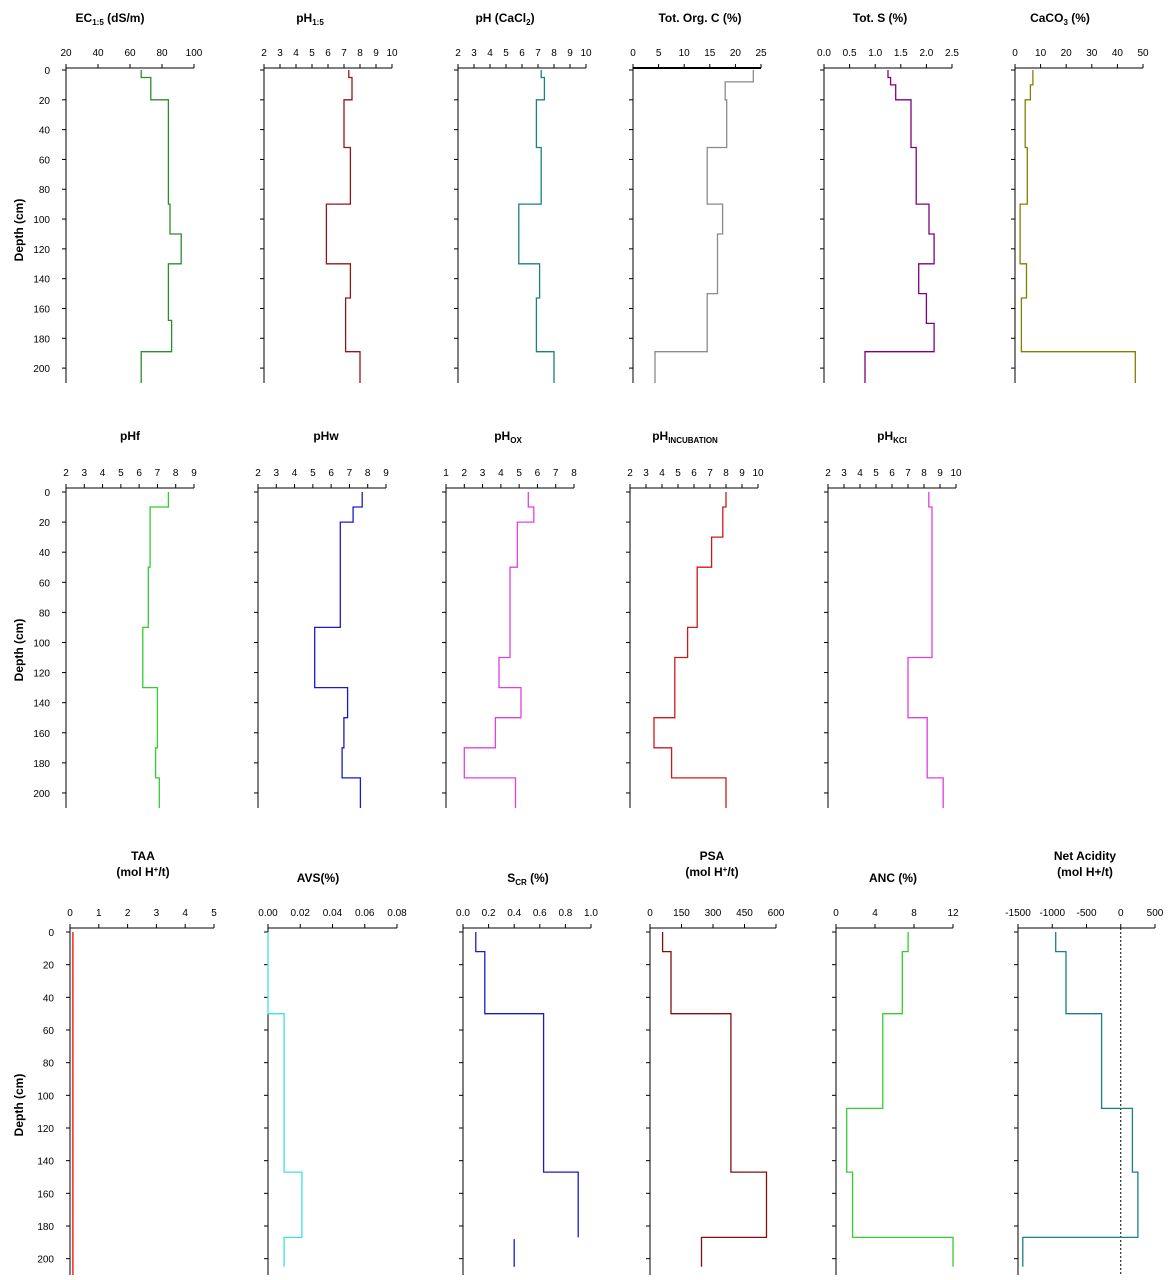 The image size is (1176, 1280). What do you see at coordinates (893, 618) in the screenshot?
I see `panel-phkcl: pHKCl 2 3 4 5 6 7 8 9 10` at bounding box center [893, 618].